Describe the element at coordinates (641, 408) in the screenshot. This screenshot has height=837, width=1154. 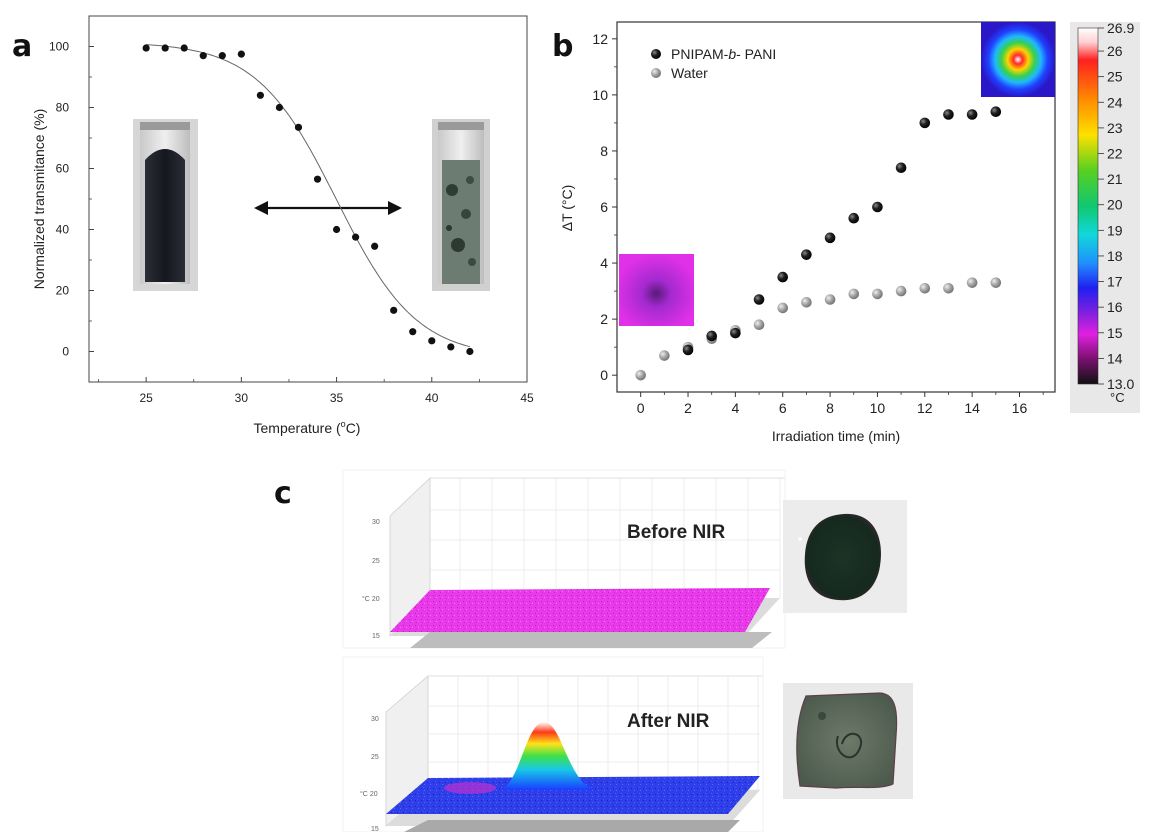
I see `plot-b-xtick-label: 0` at that location.